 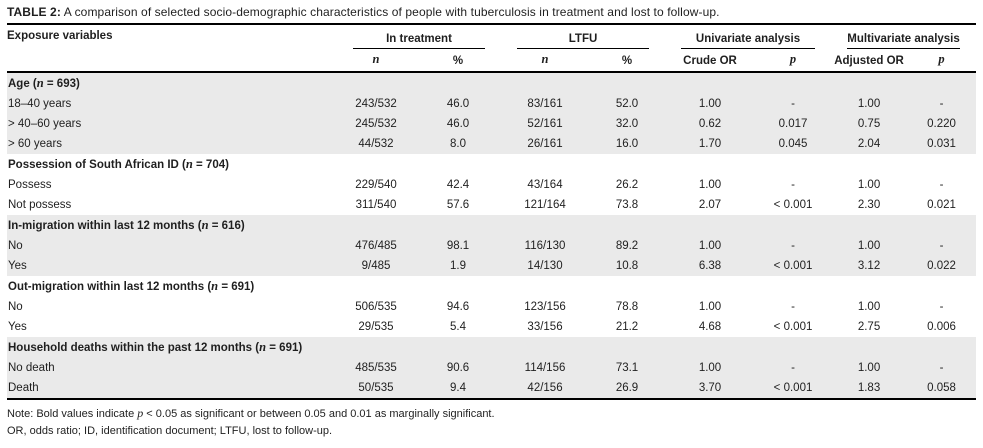 I want to click on cell-value: 29/535, so click(x=376, y=327).